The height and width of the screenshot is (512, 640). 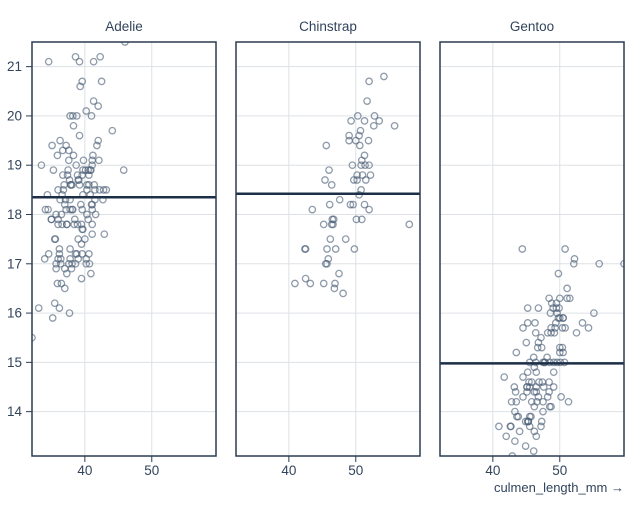 I want to click on facet-title: Adelie, so click(x=124, y=26).